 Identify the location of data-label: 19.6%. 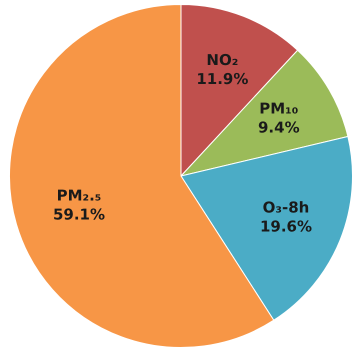
(286, 227).